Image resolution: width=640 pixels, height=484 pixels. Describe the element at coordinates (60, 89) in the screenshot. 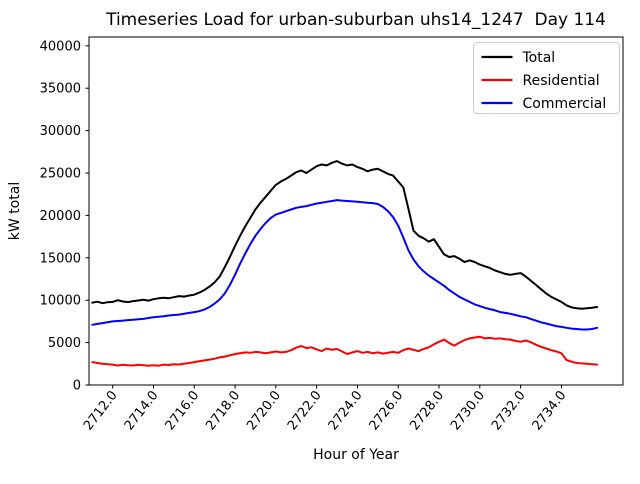

I see `y-tick-label: 35000` at that location.